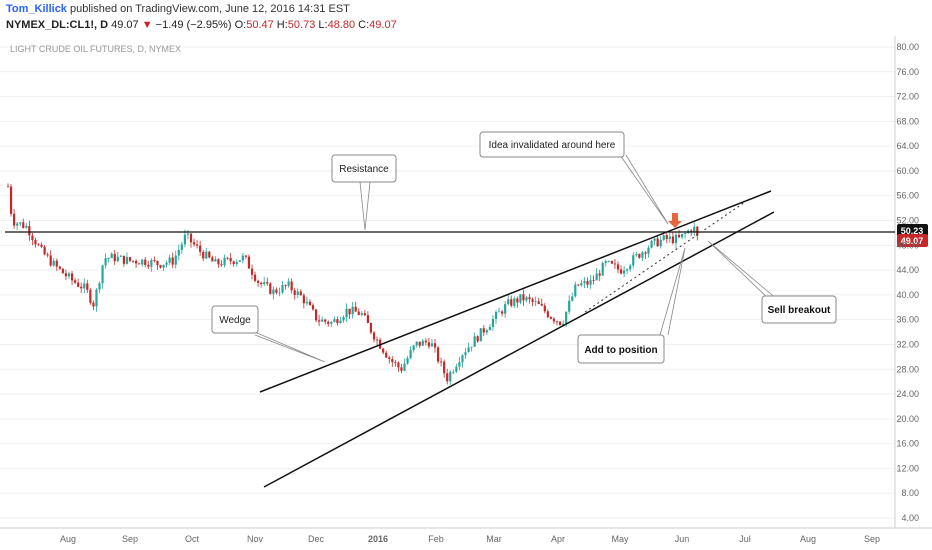 This screenshot has width=932, height=550. What do you see at coordinates (907, 196) in the screenshot?
I see `y-tick-label: 56.00` at bounding box center [907, 196].